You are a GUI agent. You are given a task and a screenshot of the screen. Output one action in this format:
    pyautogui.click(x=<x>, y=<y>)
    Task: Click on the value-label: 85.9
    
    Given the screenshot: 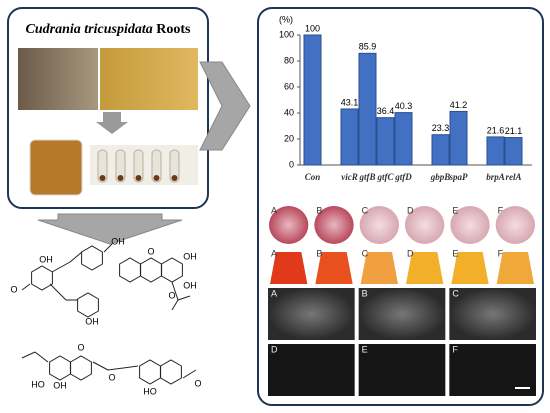 What is the action you would take?
    pyautogui.click(x=368, y=47)
    